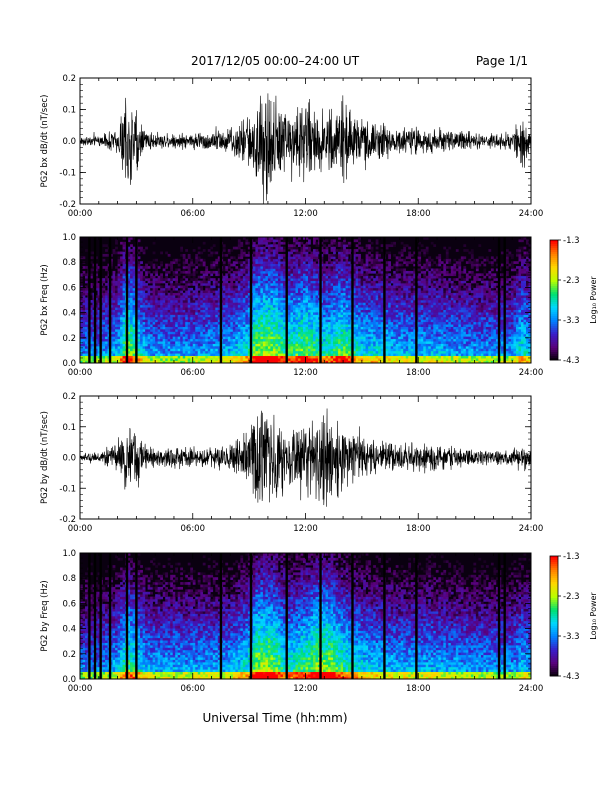 Image resolution: width=612 pixels, height=792 pixels. What do you see at coordinates (274, 718) in the screenshot?
I see `x-axis-title: Universal Time (hh:mm)` at bounding box center [274, 718].